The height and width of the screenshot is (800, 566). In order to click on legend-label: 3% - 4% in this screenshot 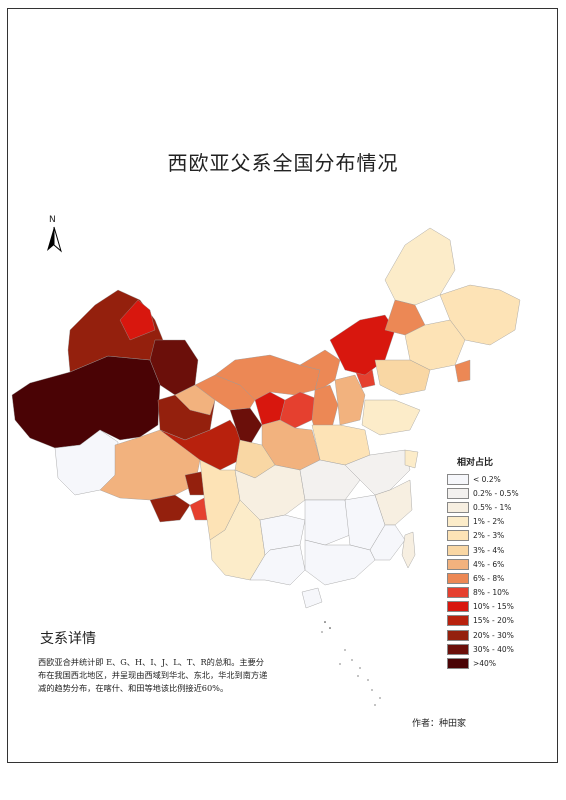, I will do `click(489, 550)`.